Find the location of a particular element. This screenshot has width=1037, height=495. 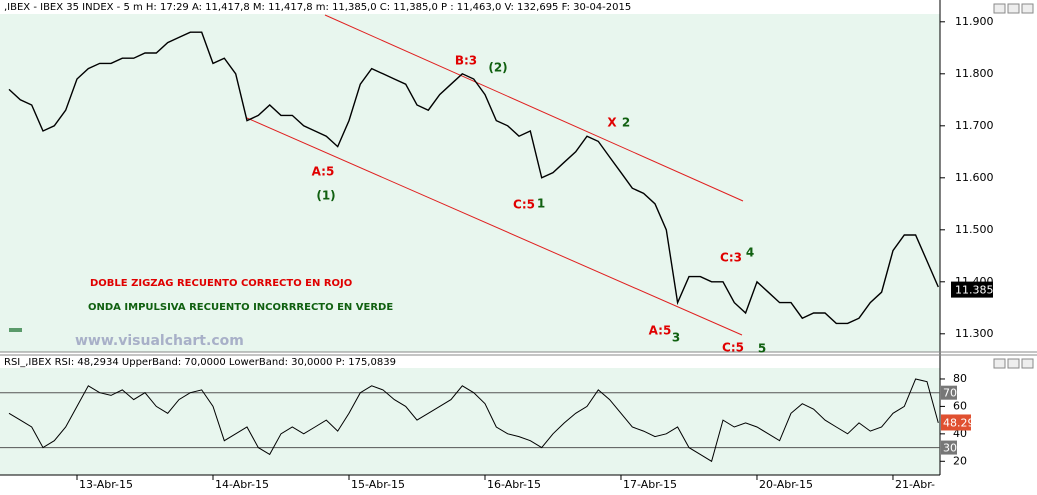

watermark: www.visualchart.com is located at coordinates (159, 341).